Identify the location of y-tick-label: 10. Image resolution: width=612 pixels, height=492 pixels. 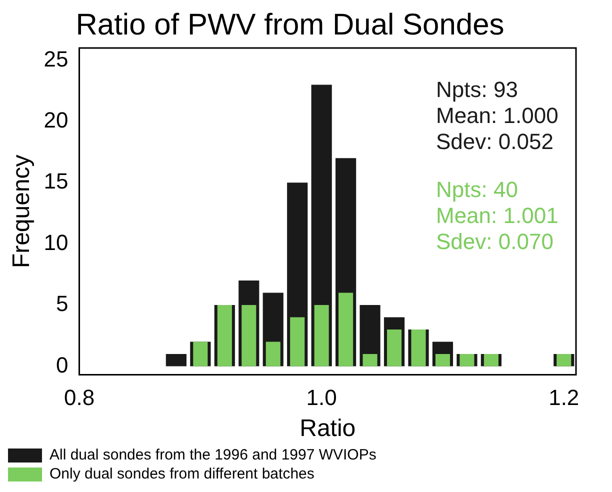
(56, 242).